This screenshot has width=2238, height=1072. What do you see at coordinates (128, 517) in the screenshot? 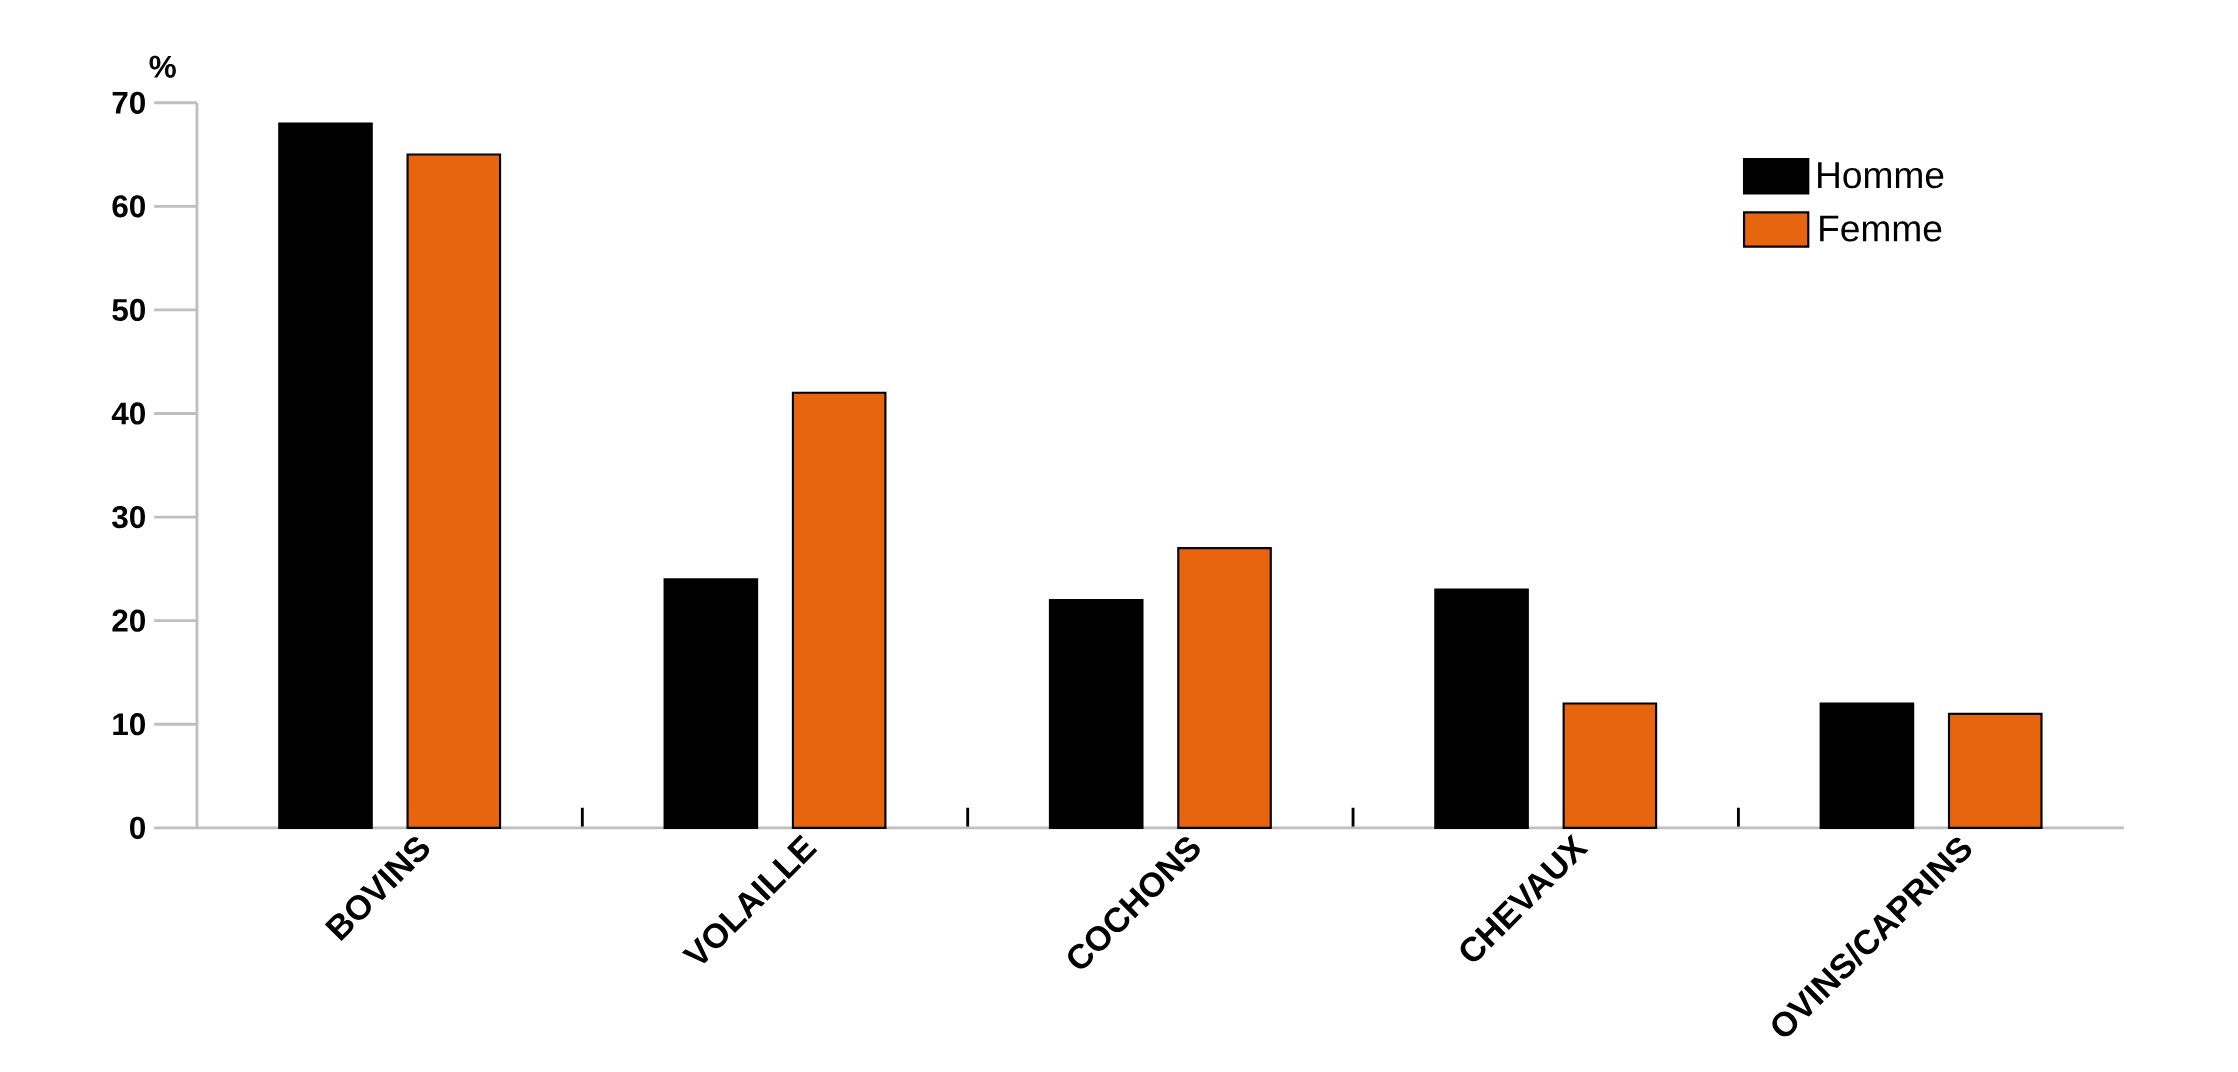
I see `y-tick-label: 30` at bounding box center [128, 517].